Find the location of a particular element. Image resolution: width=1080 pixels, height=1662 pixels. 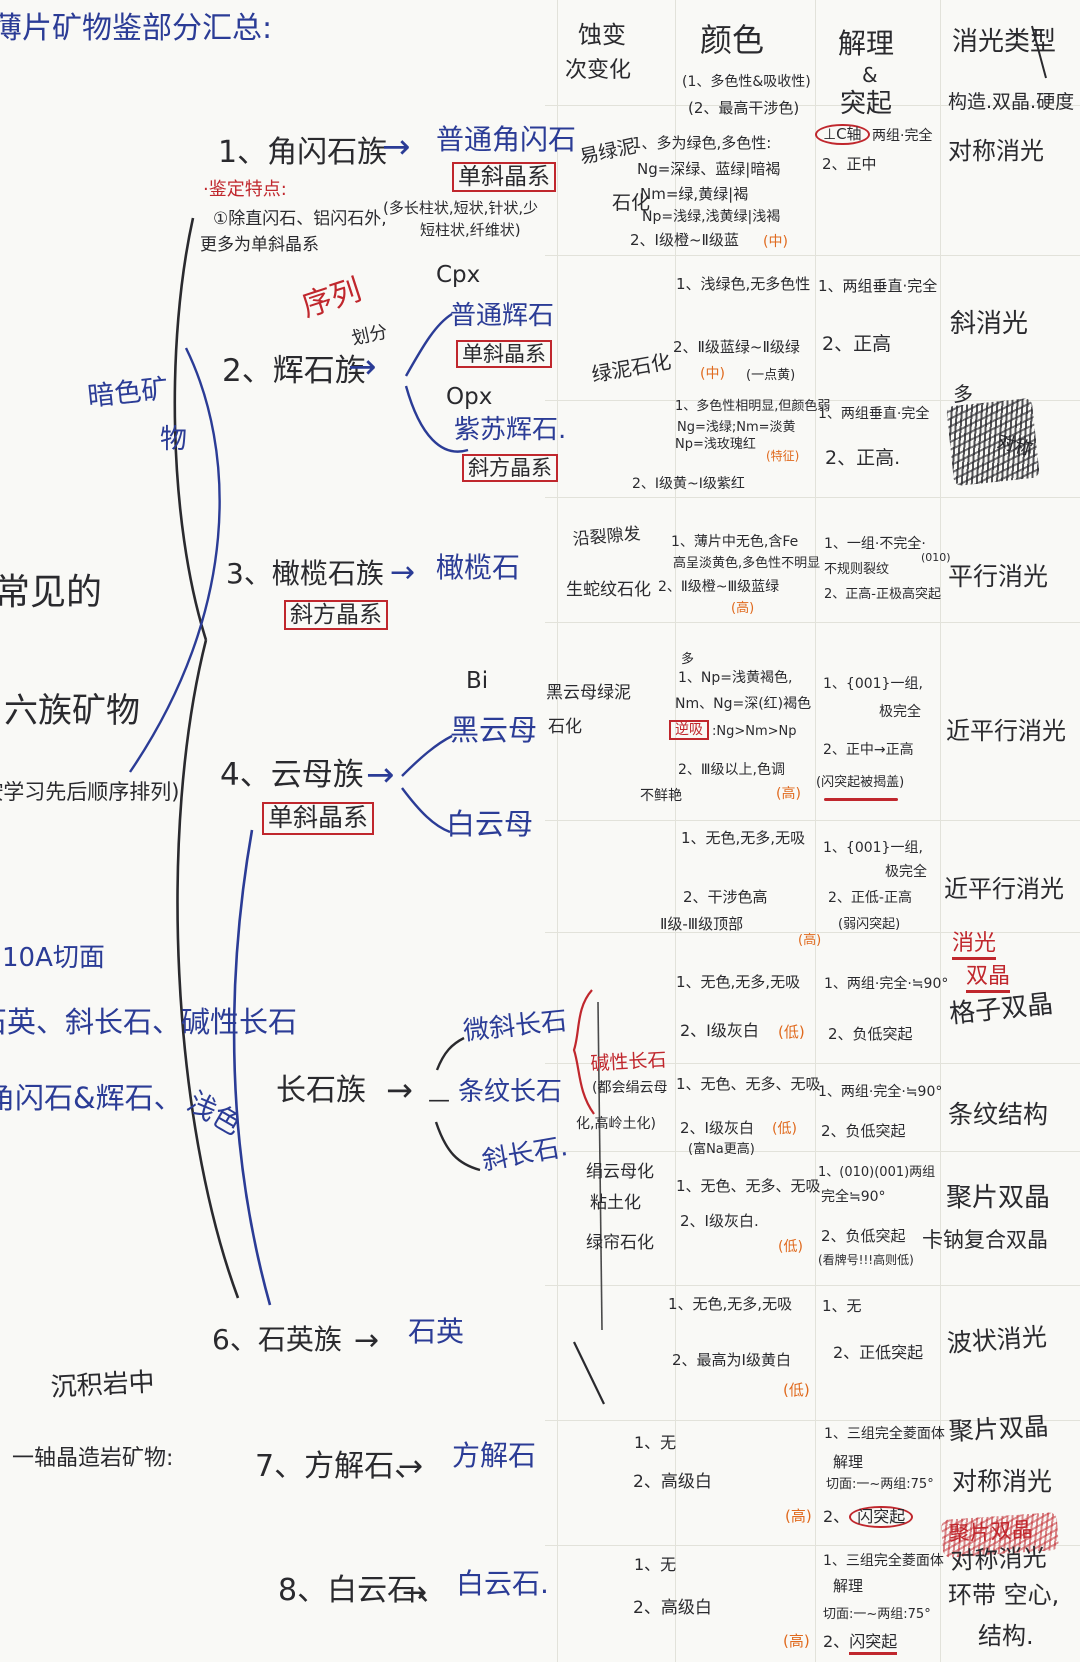

muscovite-color1: 1、无色,无多,无吸 is located at coordinates (743, 838).